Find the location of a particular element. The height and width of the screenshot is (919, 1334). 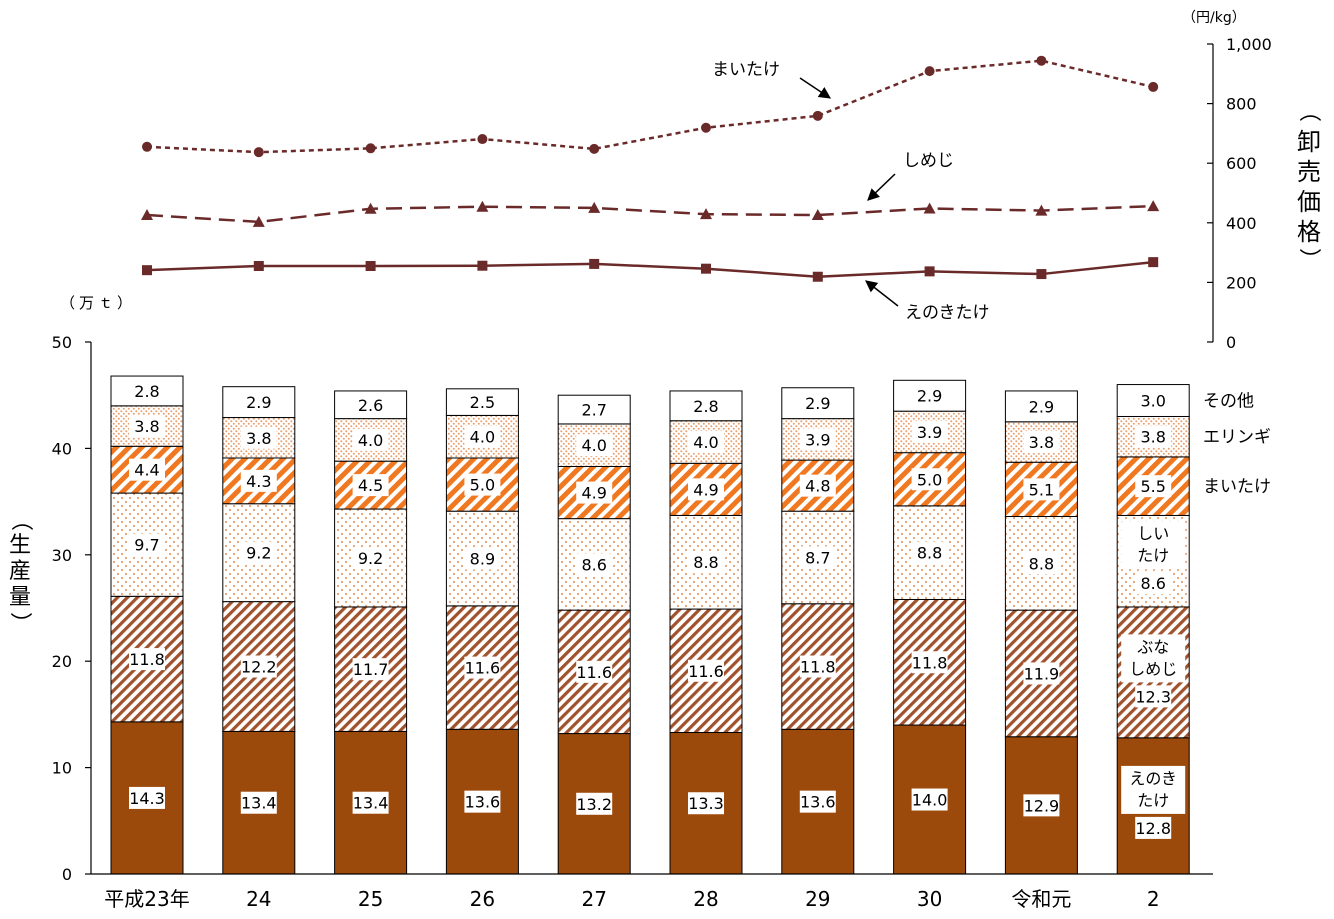

data-label: 2.9 is located at coordinates (258, 402).